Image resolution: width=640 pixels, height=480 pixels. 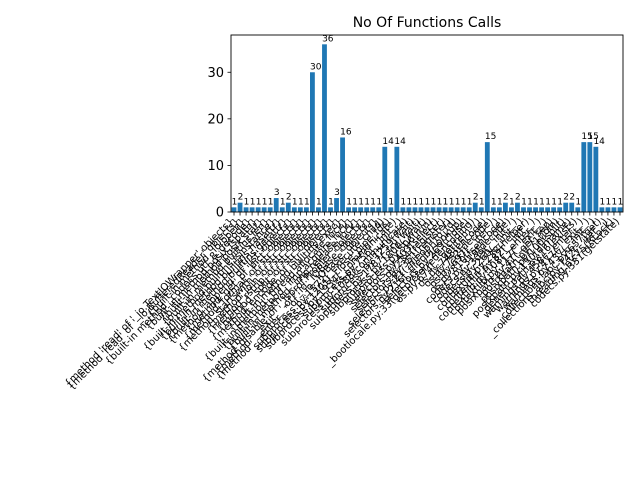 What do you see at coordinates (316, 67) in the screenshot?
I see `bar-value-label: 30` at bounding box center [316, 67].